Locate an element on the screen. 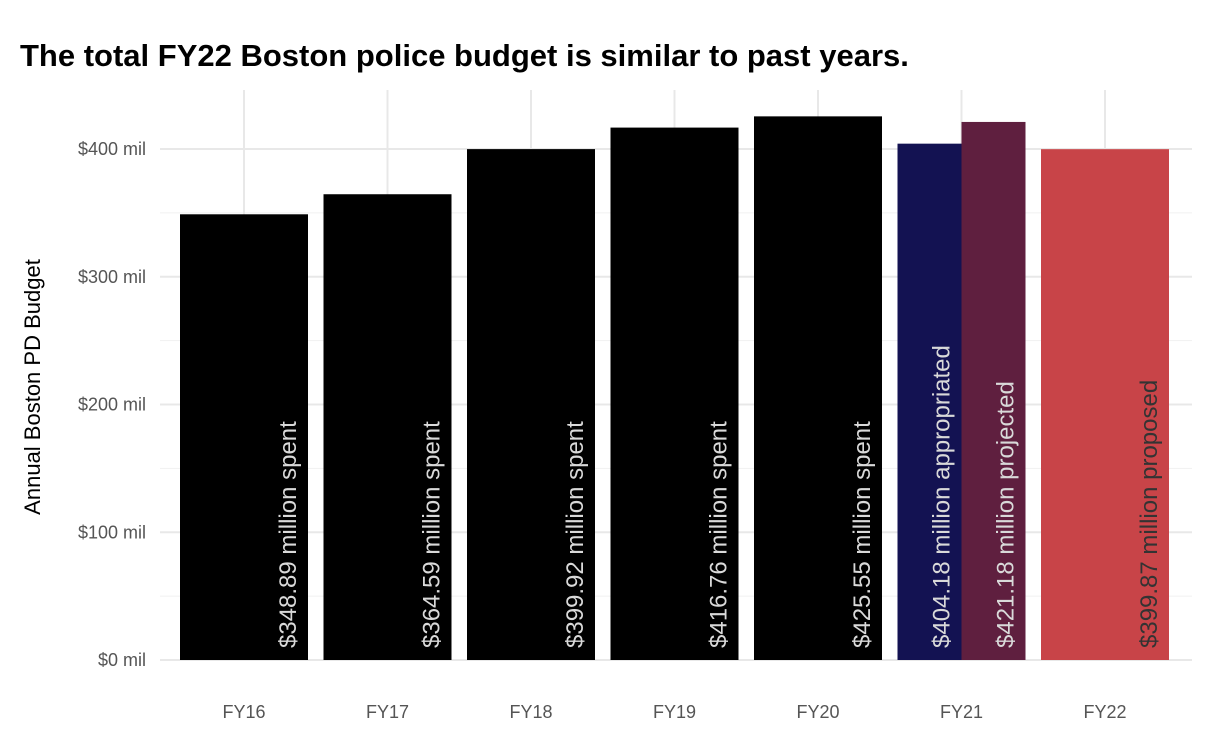 Image resolution: width=1220 pixels, height=740 pixels. bar-value-label: $416.76 million spent is located at coordinates (719, 534).